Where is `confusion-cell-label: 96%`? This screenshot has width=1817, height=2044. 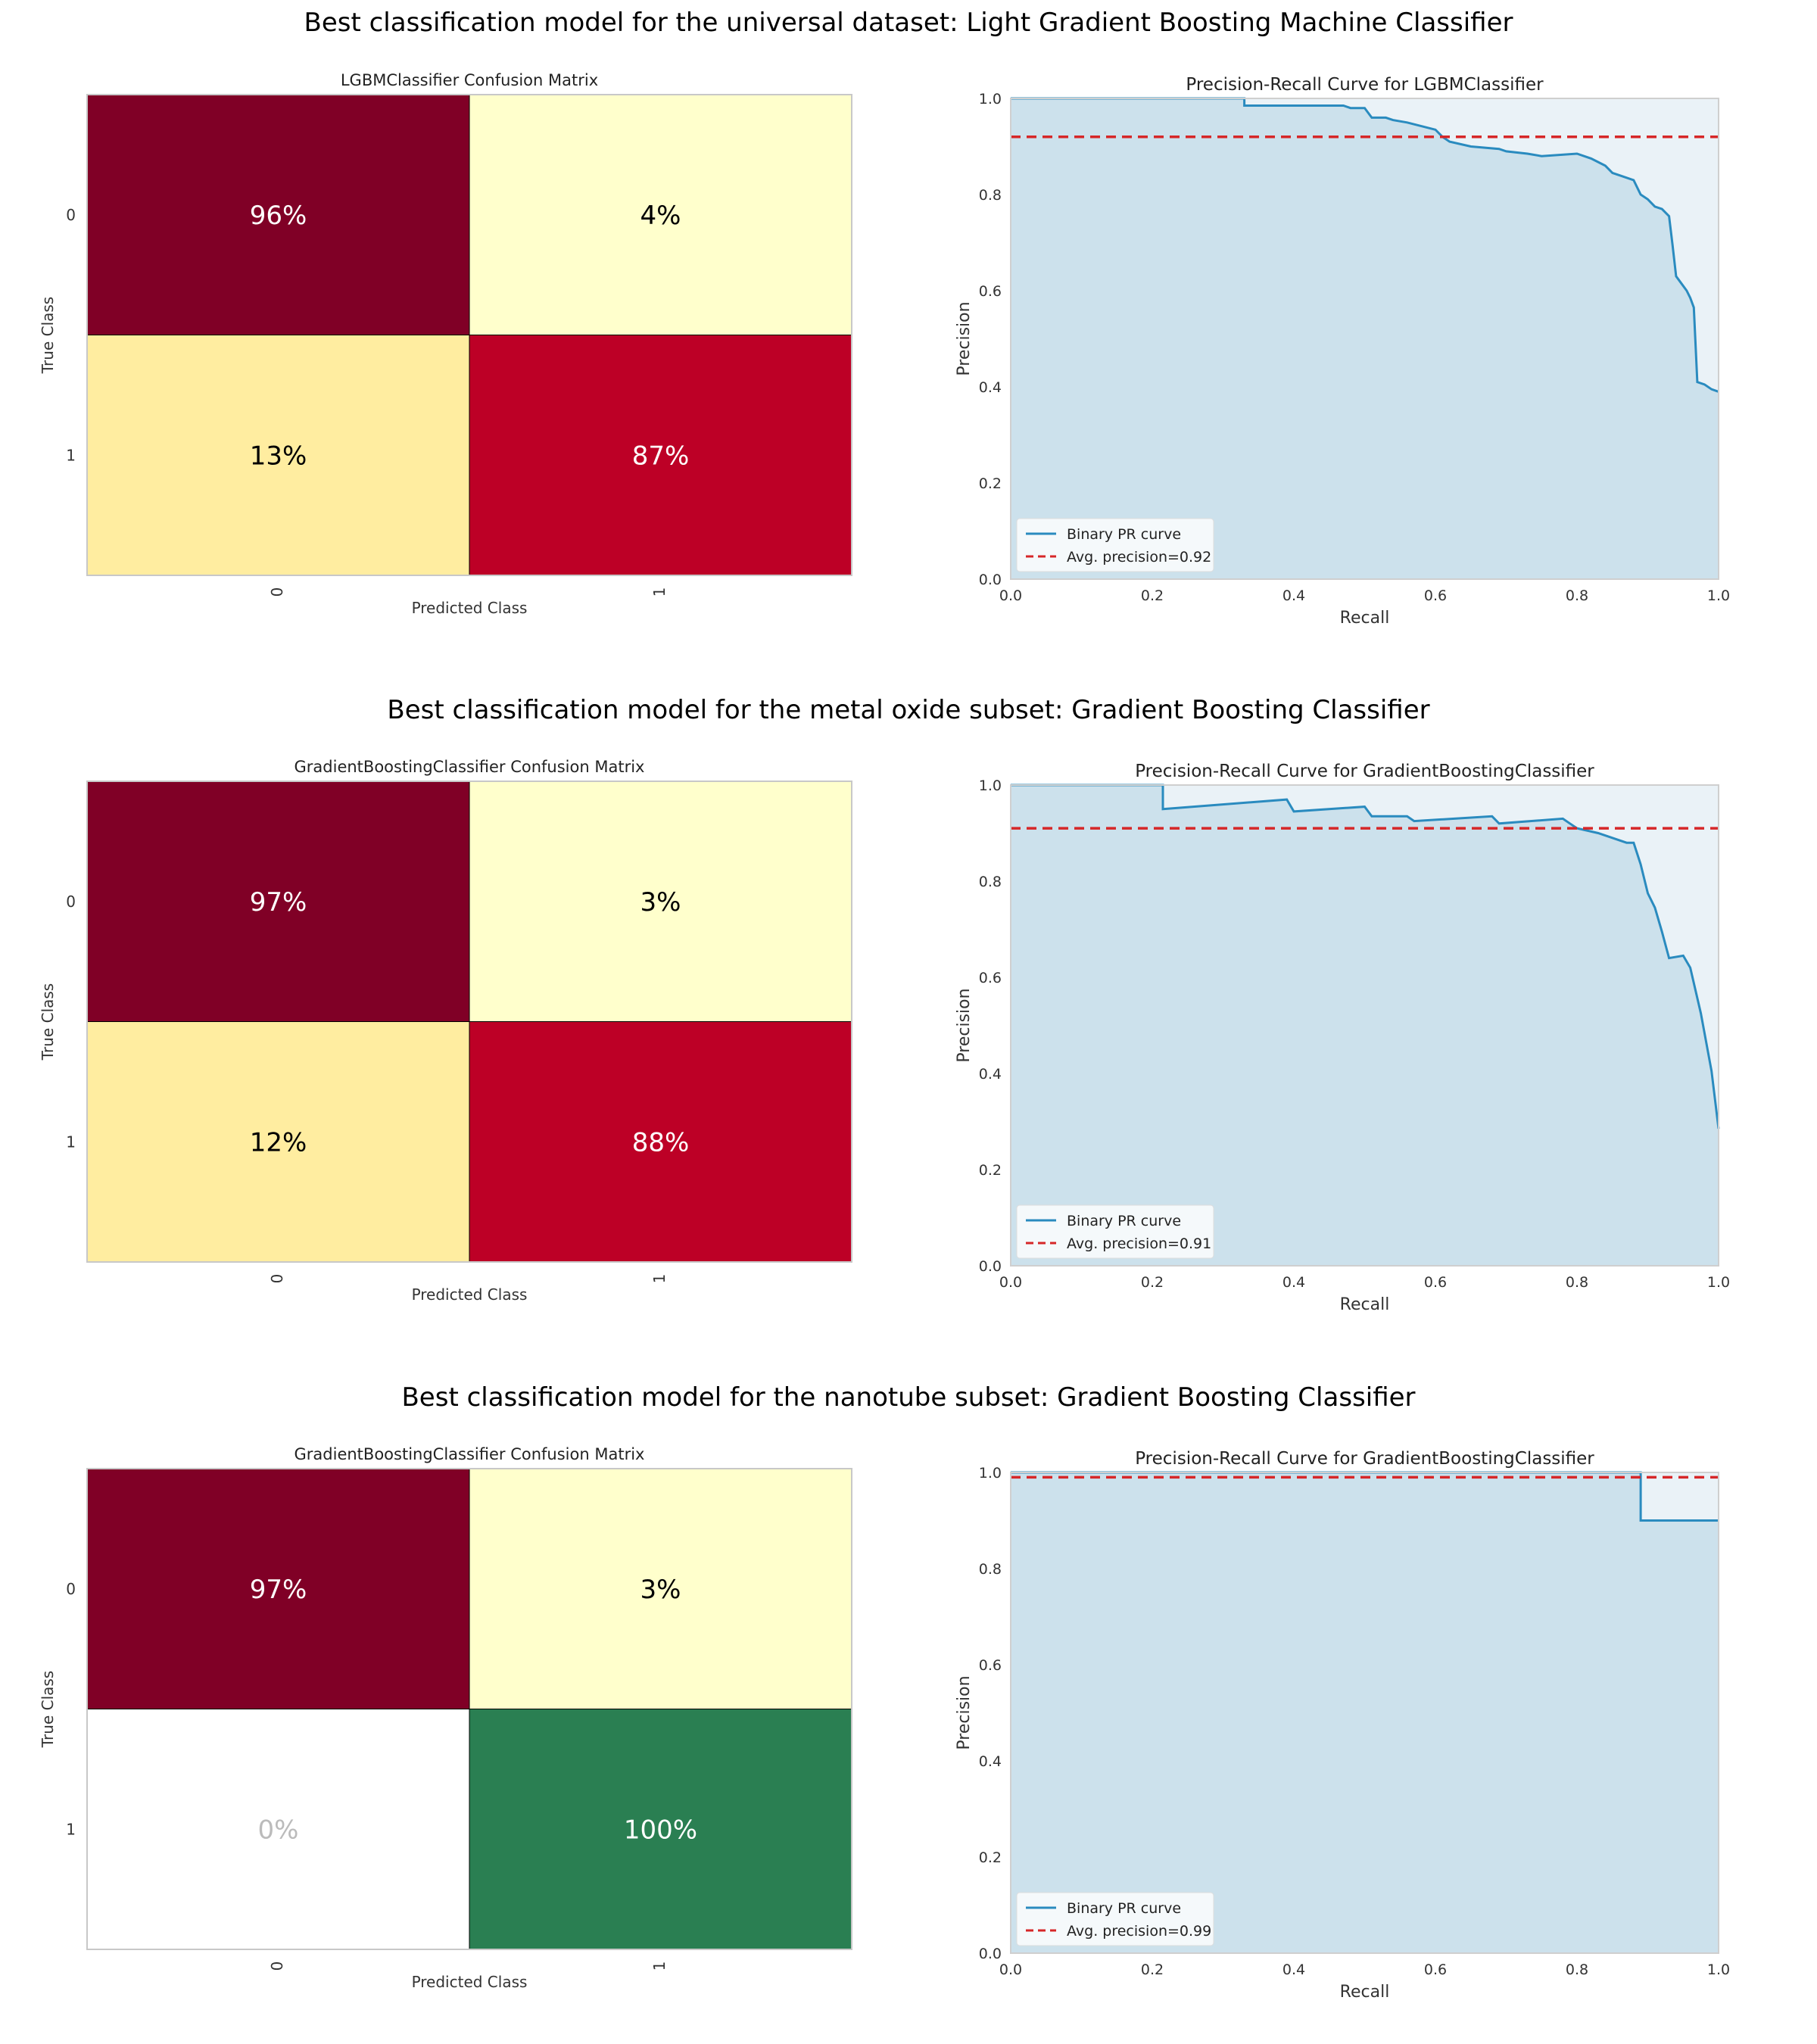 confusion-cell-label: 96% is located at coordinates (278, 216).